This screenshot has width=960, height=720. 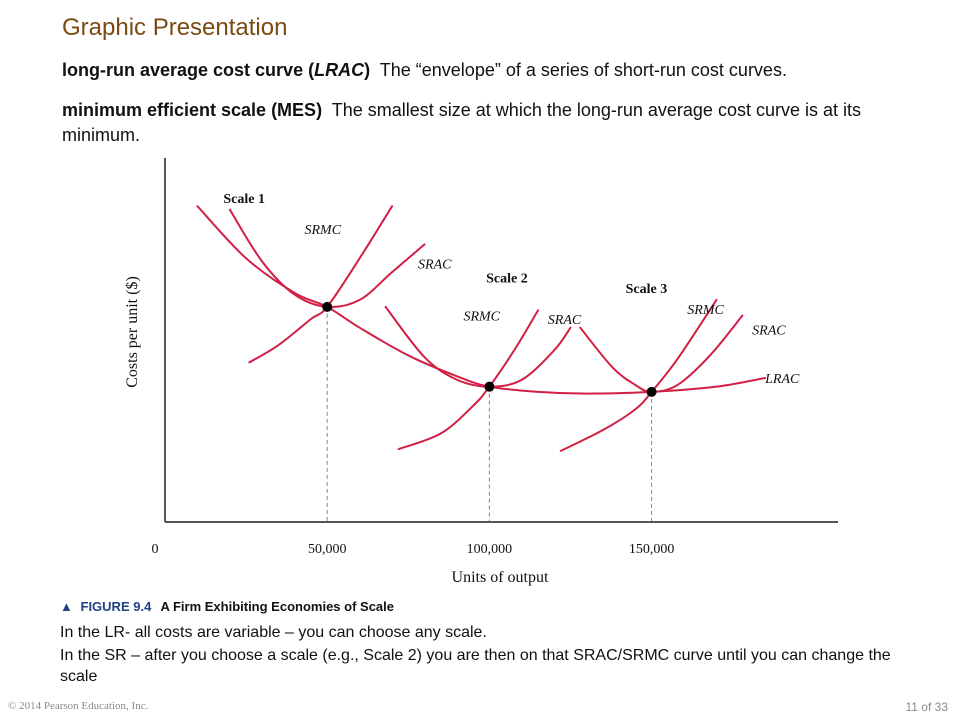 What do you see at coordinates (926, 707) in the screenshot?
I see `page-number: 11 of 33` at bounding box center [926, 707].